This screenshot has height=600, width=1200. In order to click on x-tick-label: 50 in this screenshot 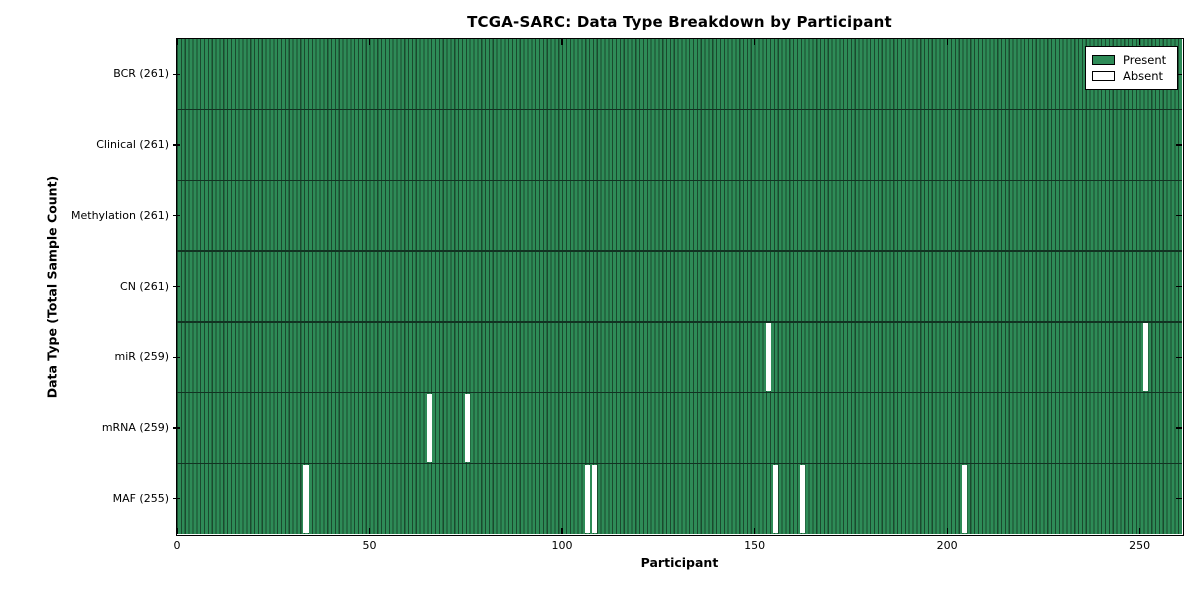, I will do `click(369, 545)`.